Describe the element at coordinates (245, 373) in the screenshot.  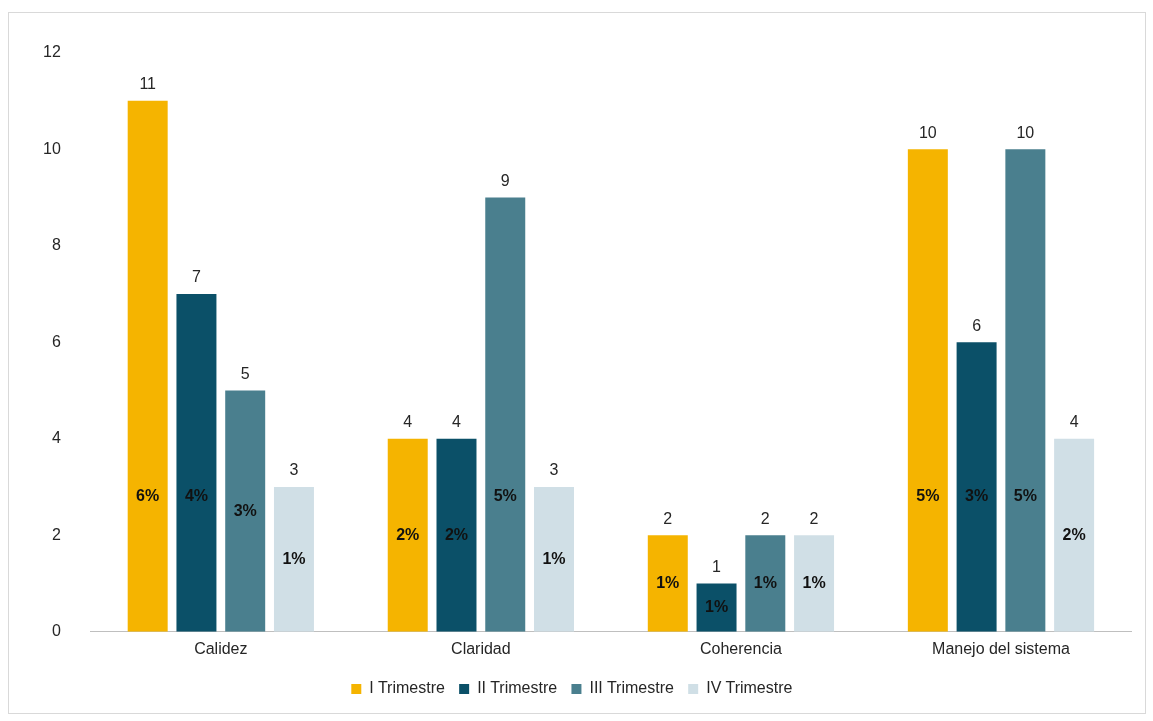
I see `data-label: 5` at that location.